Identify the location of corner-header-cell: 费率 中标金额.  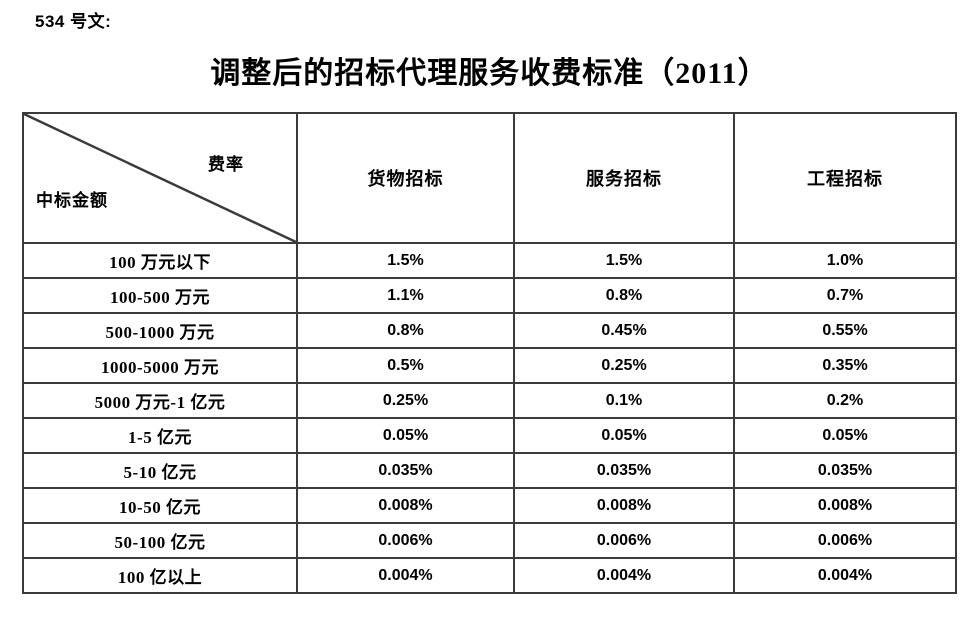
(160, 178).